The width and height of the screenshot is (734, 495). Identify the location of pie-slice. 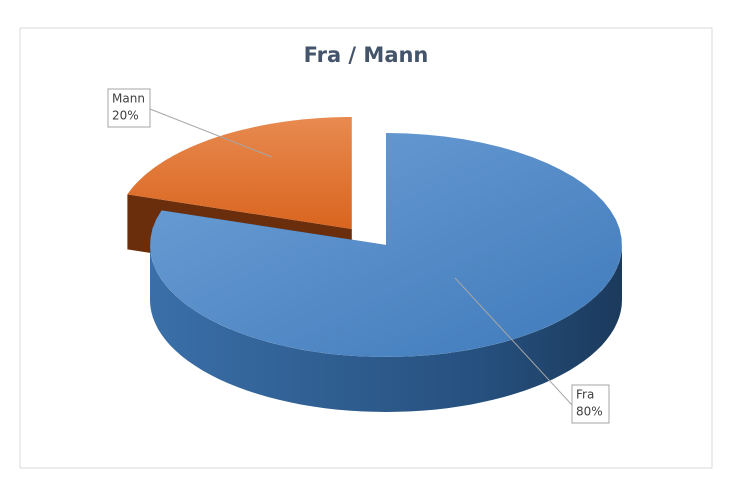
(239, 173).